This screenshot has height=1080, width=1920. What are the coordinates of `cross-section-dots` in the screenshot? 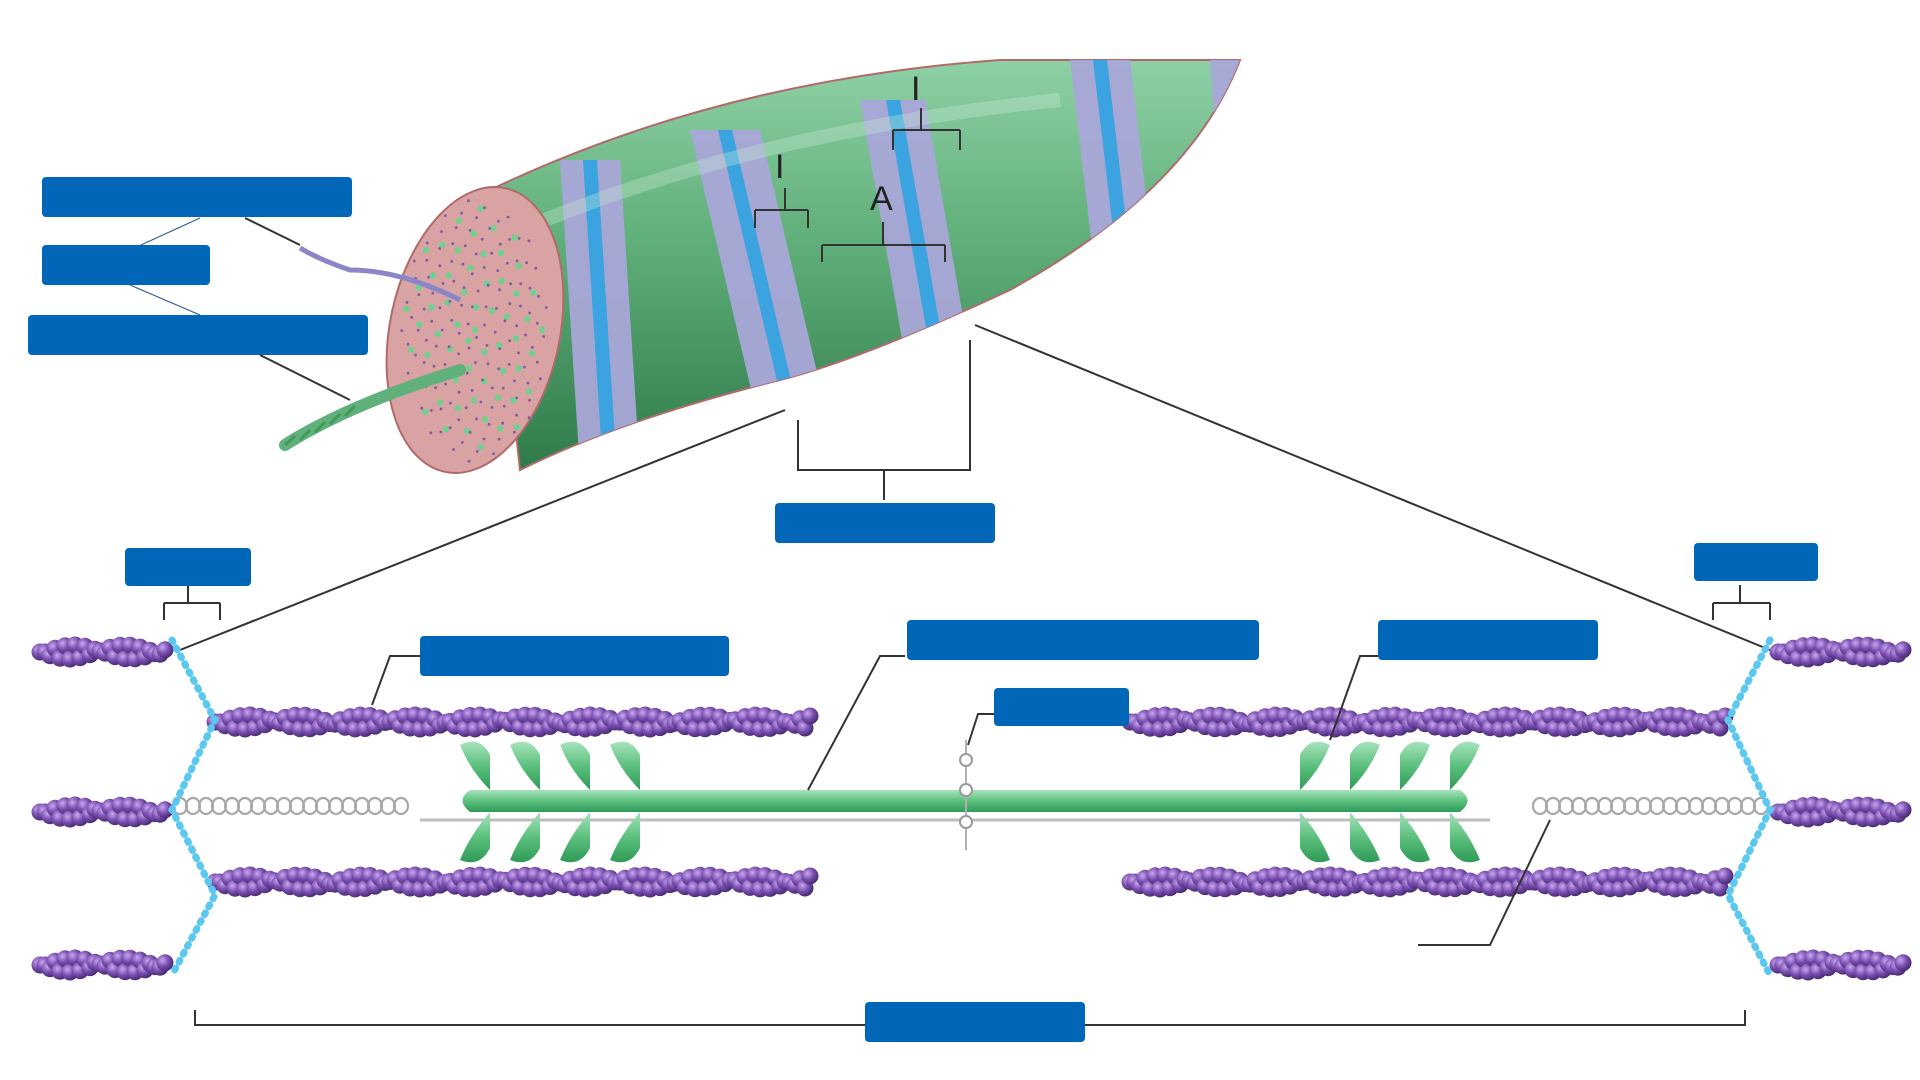 It's located at (474, 328).